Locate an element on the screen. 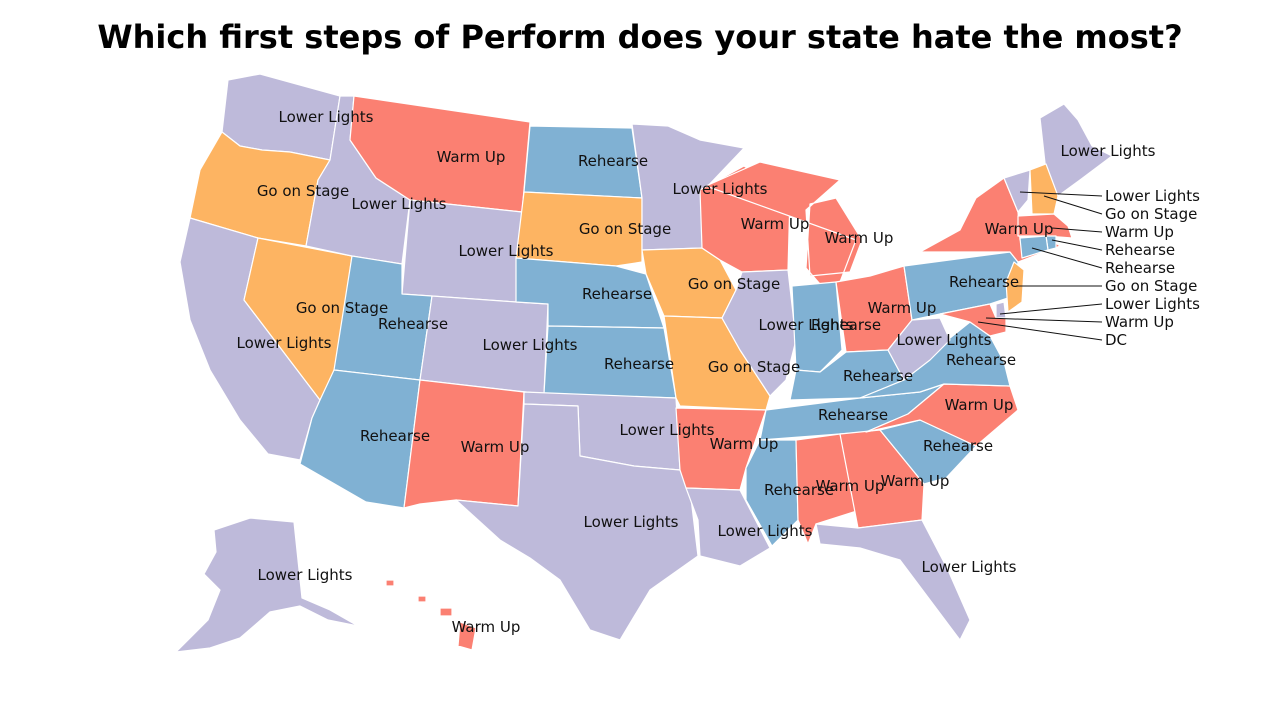 The height and width of the screenshot is (720, 1280). label-nebraska: Rehearse is located at coordinates (617, 294).